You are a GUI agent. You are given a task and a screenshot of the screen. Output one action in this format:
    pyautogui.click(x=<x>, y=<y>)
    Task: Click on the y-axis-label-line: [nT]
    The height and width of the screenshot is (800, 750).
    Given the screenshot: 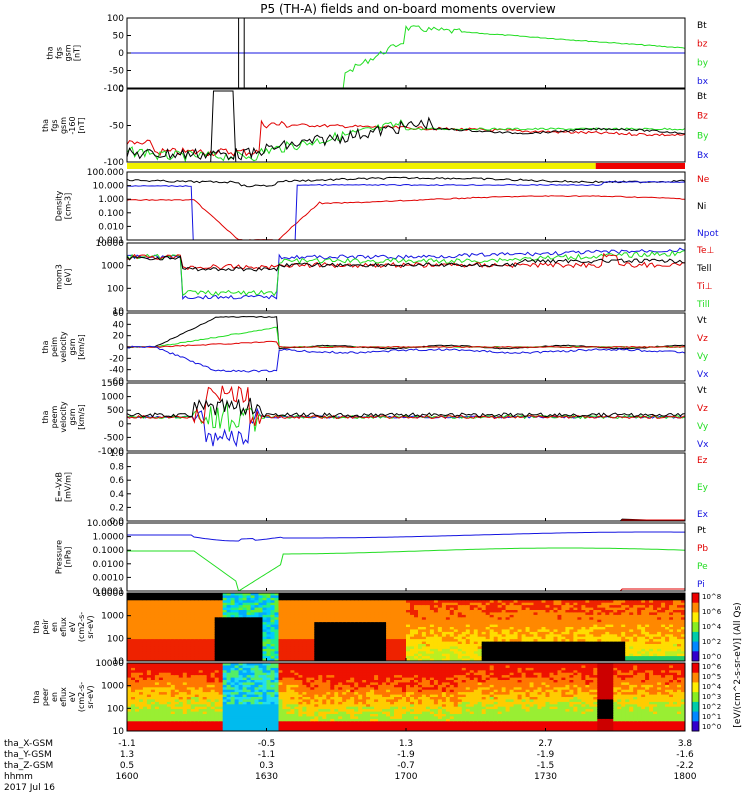 What is the action you would take?
    pyautogui.click(x=77, y=53)
    